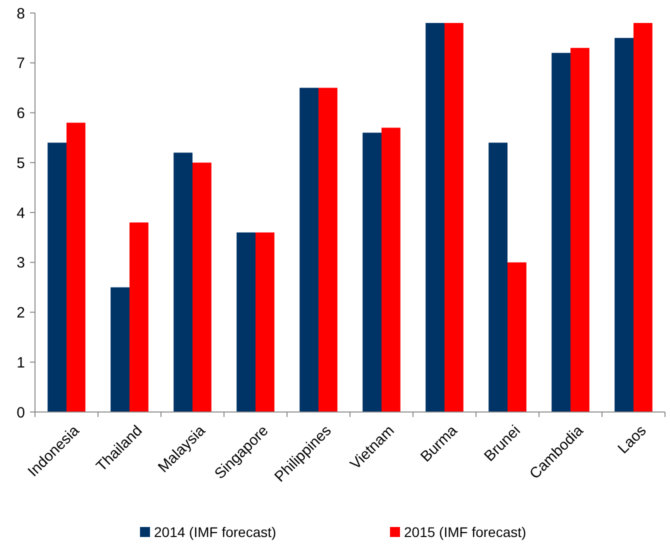  Describe the element at coordinates (20, 13) in the screenshot. I see `y-tick-label: 8` at that location.